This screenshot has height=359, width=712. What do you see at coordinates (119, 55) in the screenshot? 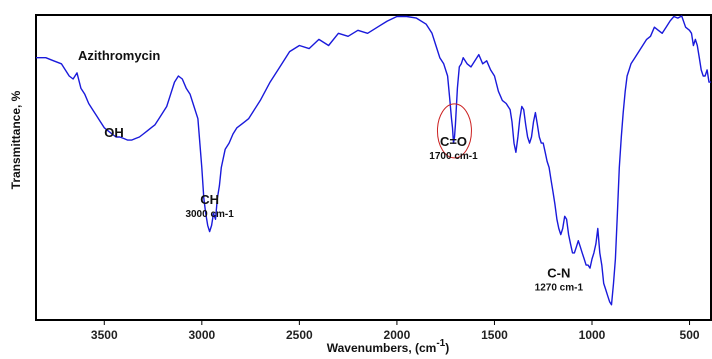
I see `series-name-label: Azithromycin` at bounding box center [119, 55].